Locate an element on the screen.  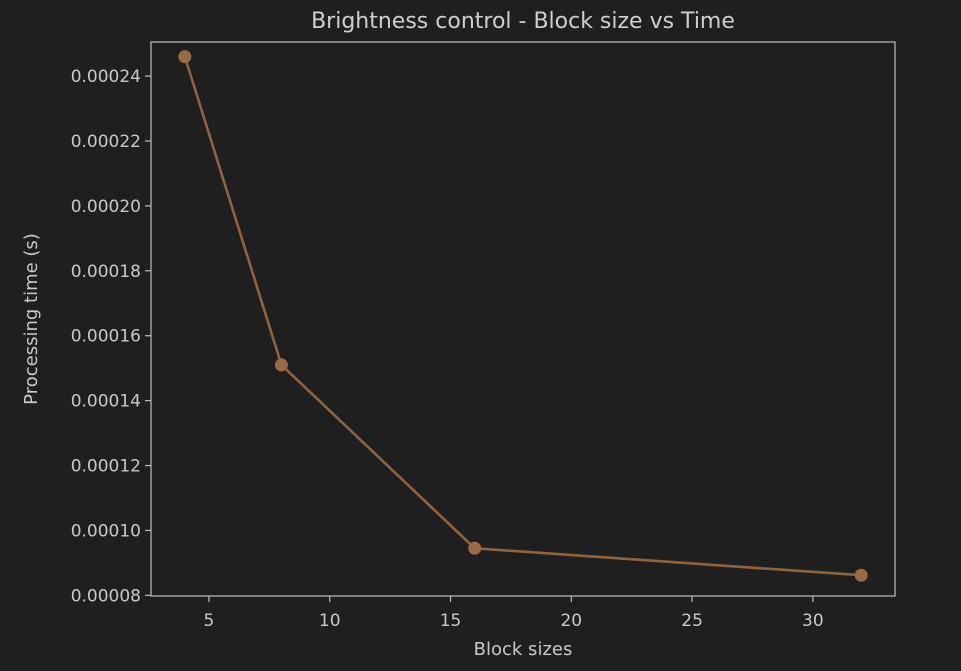
y-tick-label: 0.00012 is located at coordinates (106, 467).